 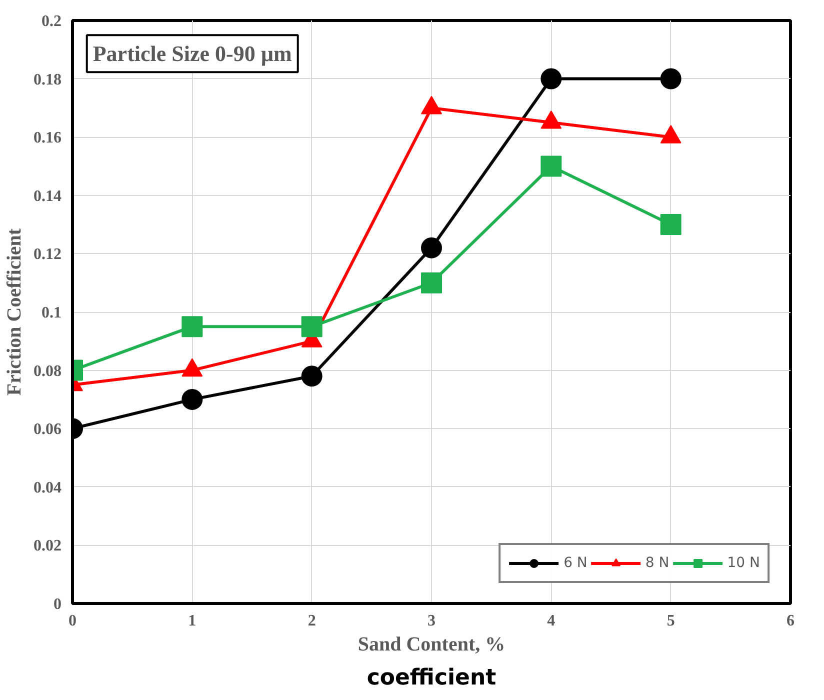 I want to click on y-tick-label: 0.08, so click(x=48, y=371).